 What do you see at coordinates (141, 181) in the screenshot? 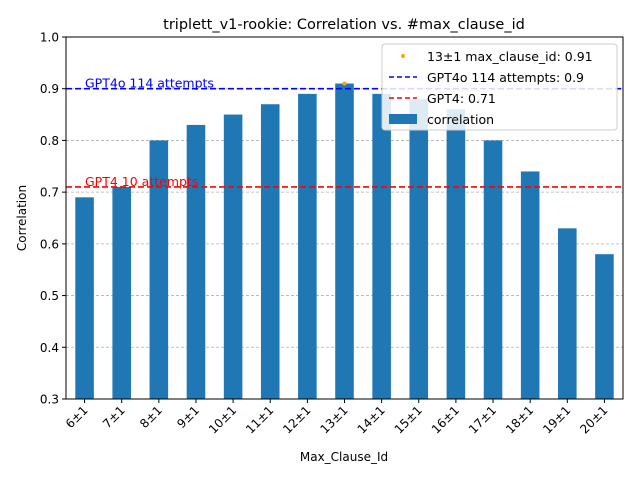
I see `reference-line-annotation: GPT4 10 attempts` at bounding box center [141, 181].